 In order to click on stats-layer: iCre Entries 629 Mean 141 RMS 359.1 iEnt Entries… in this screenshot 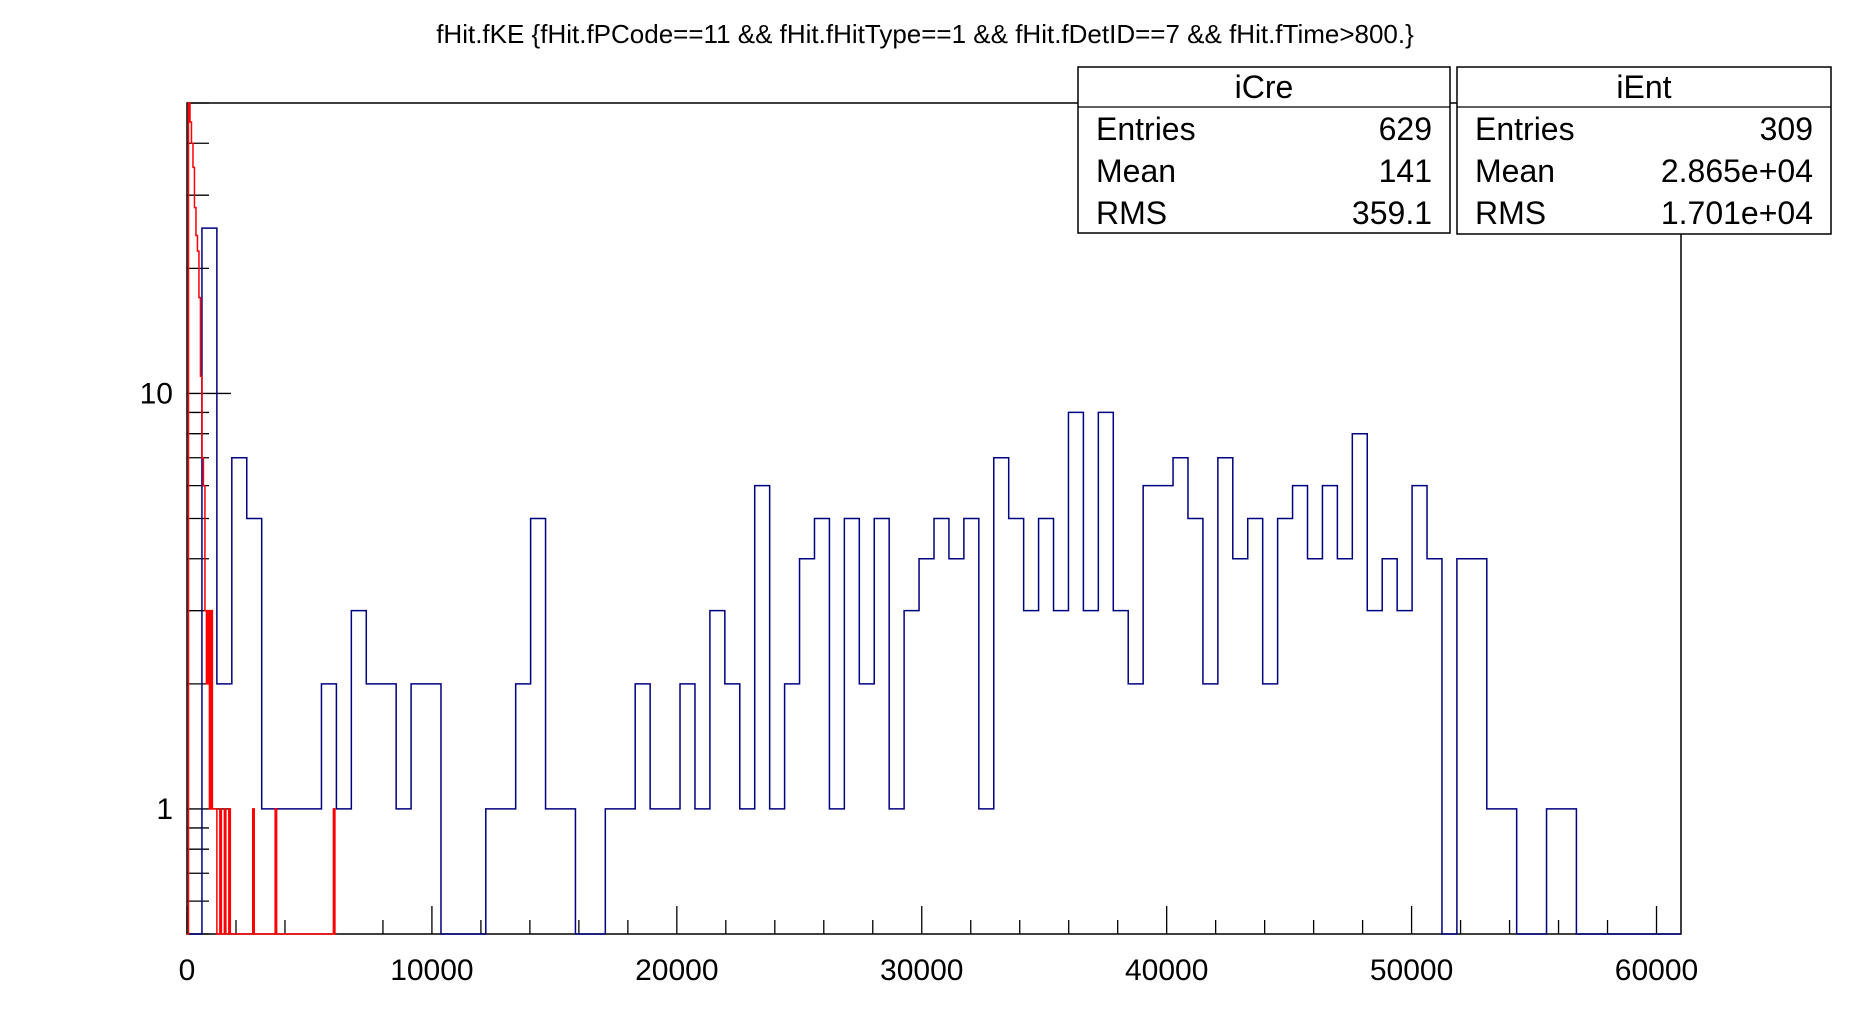, I will do `click(1454, 150)`.